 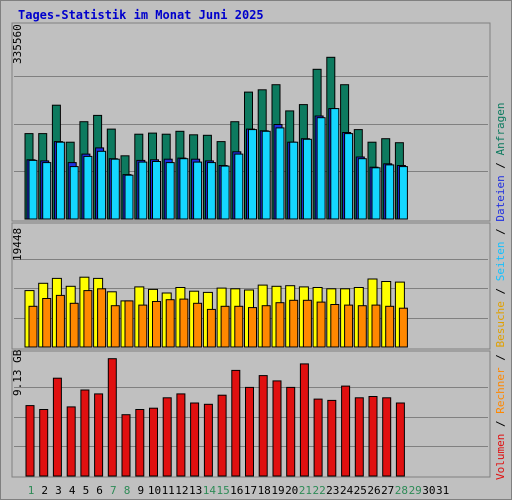 I want to click on day-label-19: 19, so click(x=277, y=490).